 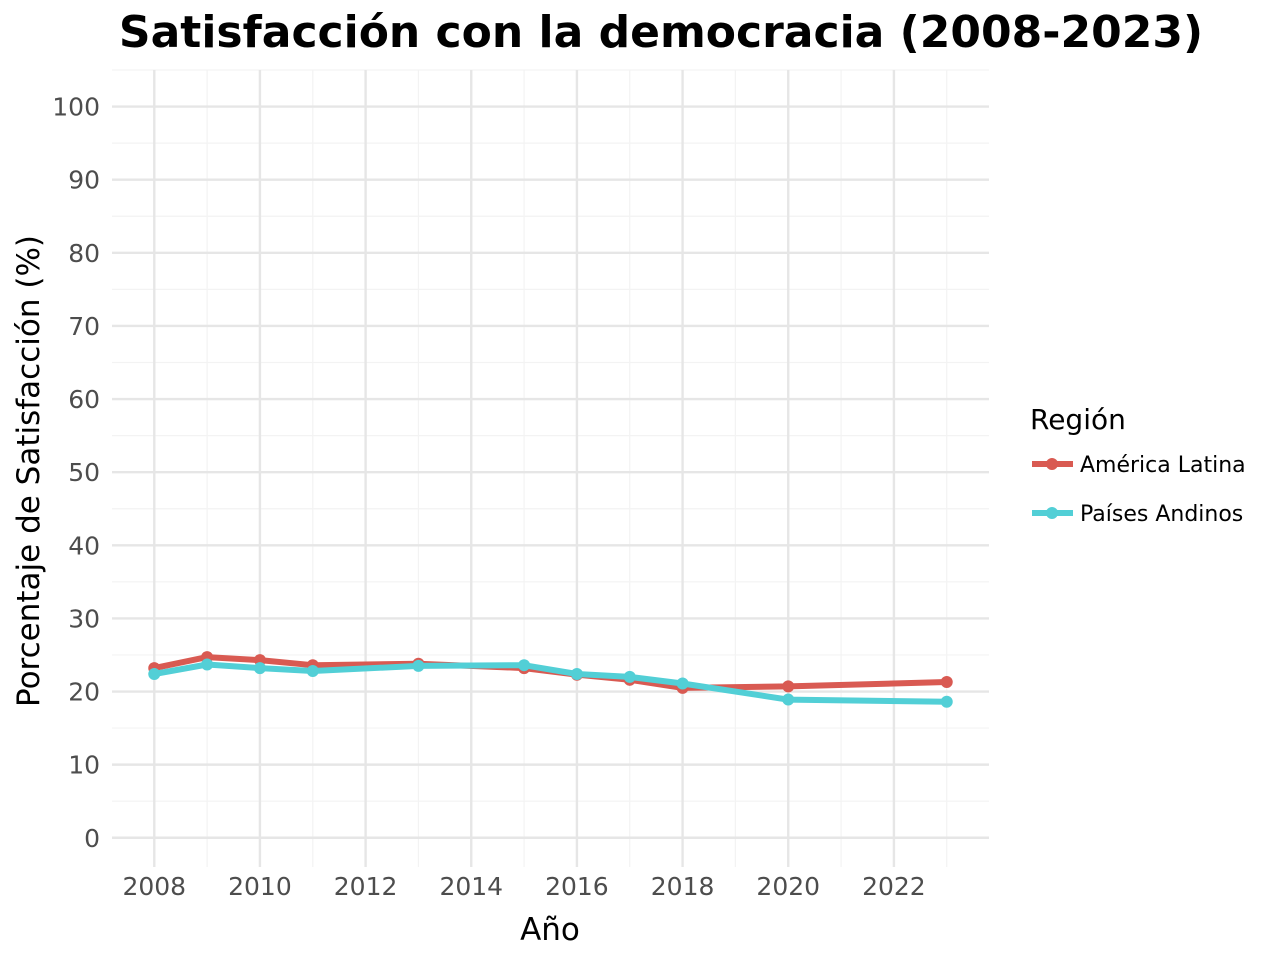 What do you see at coordinates (682, 683) in the screenshot?
I see `data-point-paises-andinos-2018` at bounding box center [682, 683].